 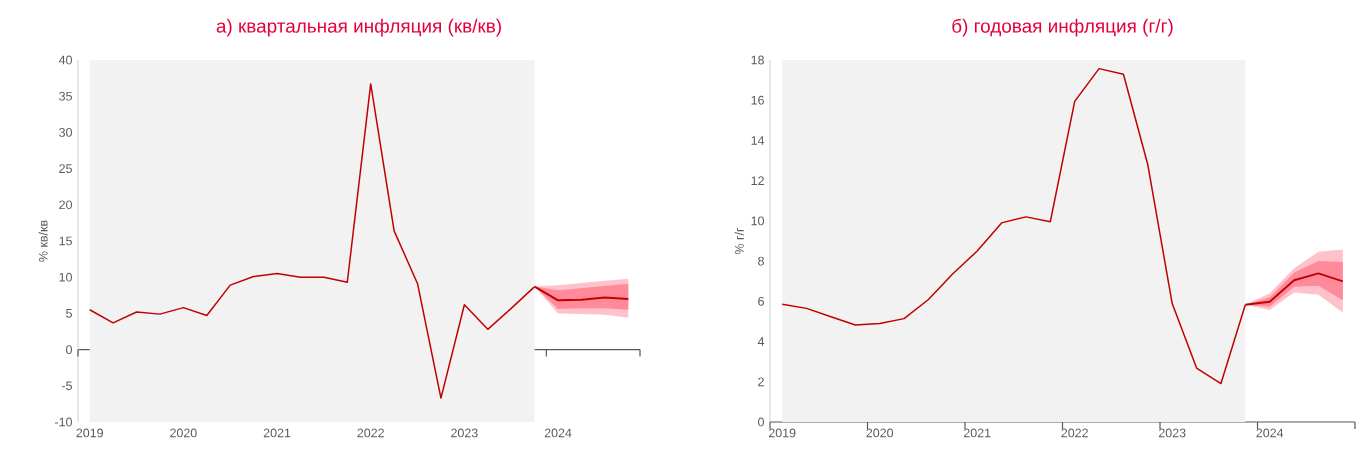 What do you see at coordinates (761, 301) in the screenshot?
I see `y-tick-label: 6` at bounding box center [761, 301].